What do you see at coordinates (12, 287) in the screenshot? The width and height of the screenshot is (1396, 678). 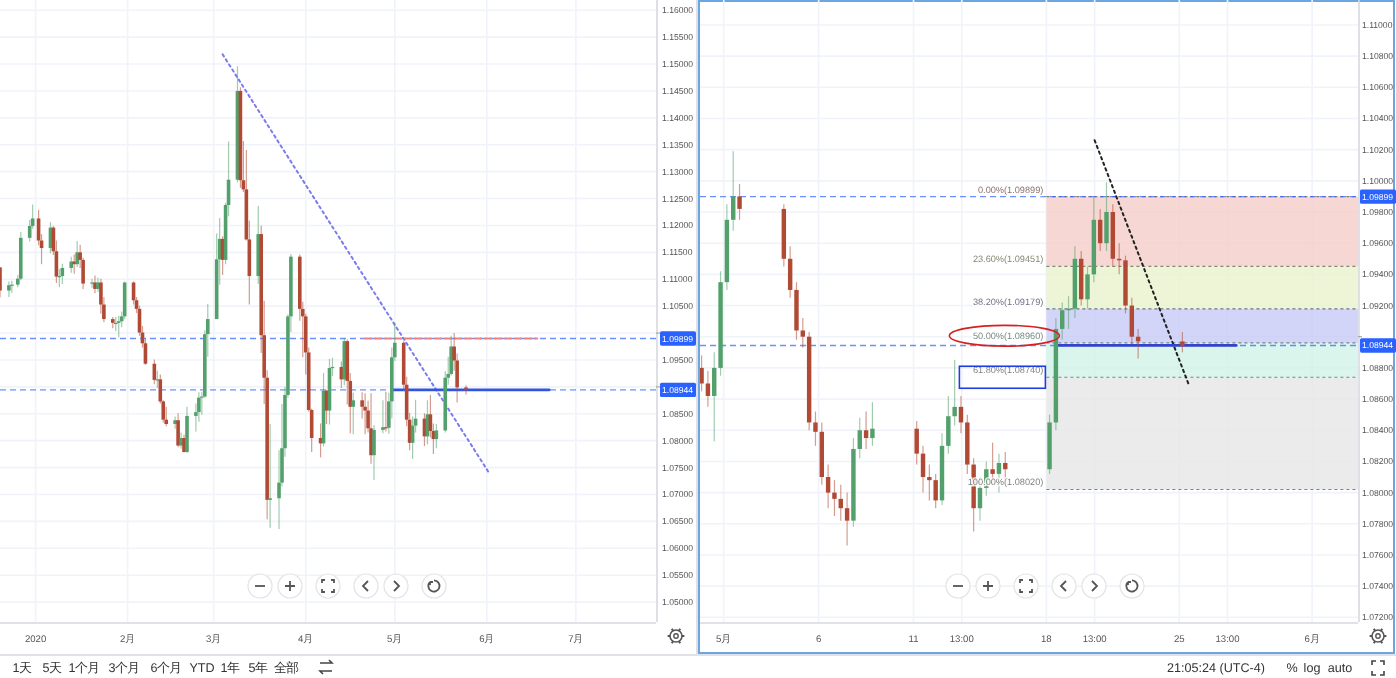 I see `candlestick` at bounding box center [12, 287].